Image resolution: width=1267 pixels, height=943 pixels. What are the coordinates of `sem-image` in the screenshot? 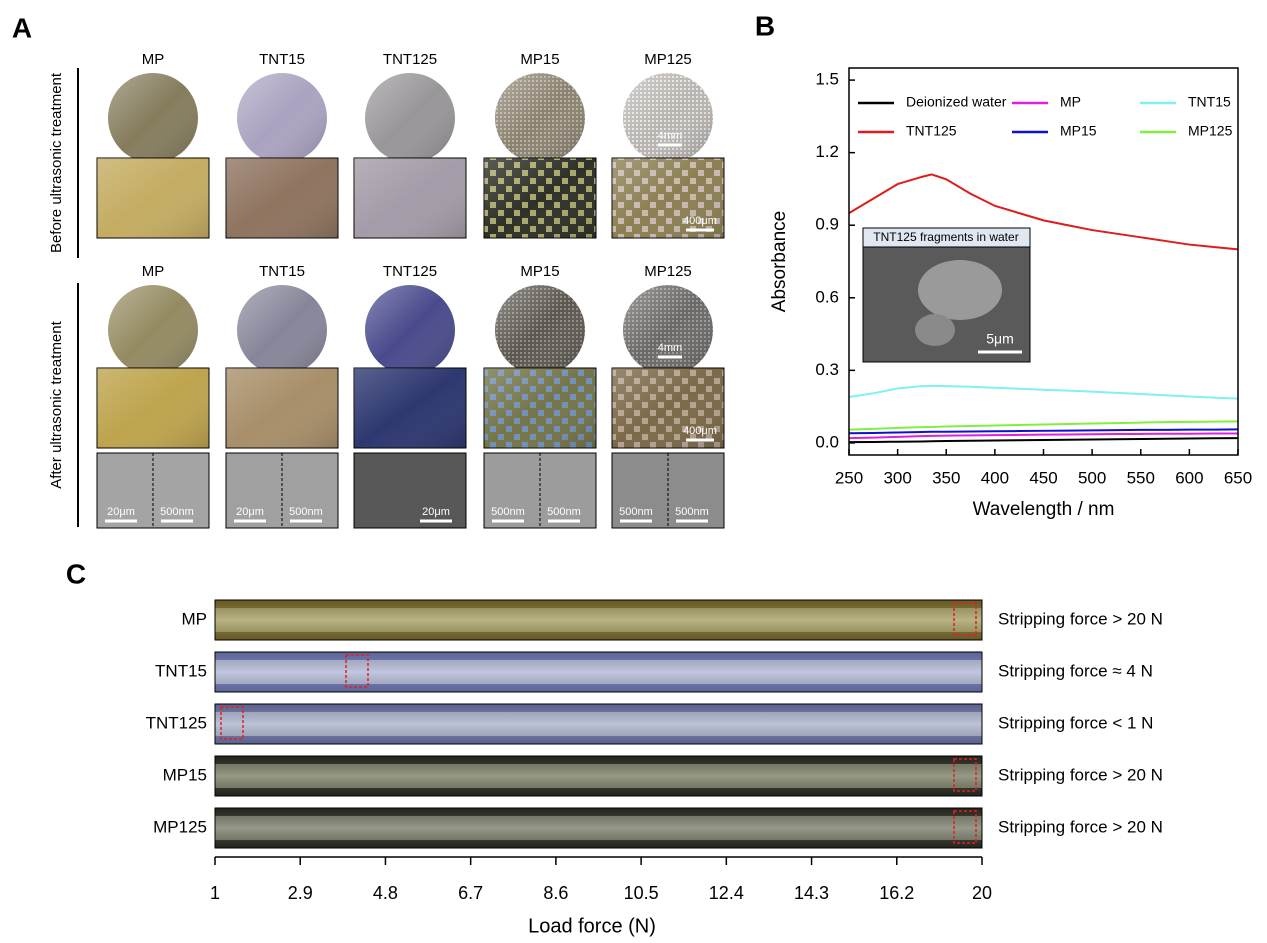 It's located at (410, 490).